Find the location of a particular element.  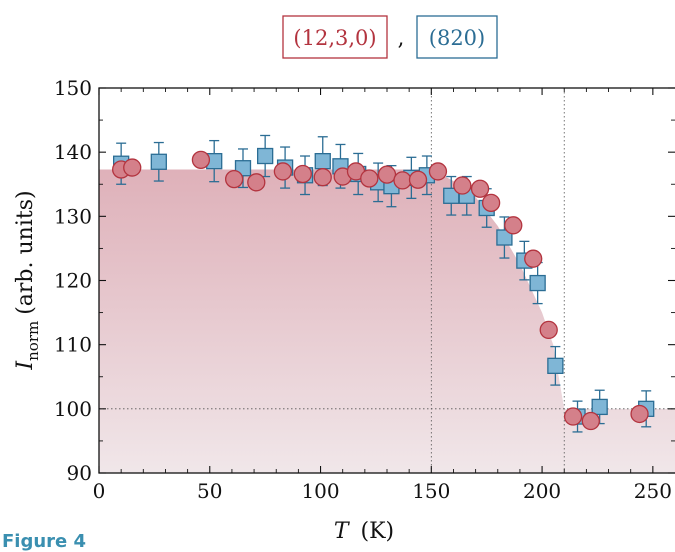

x-tick-label-0: 0 is located at coordinates (99, 491).